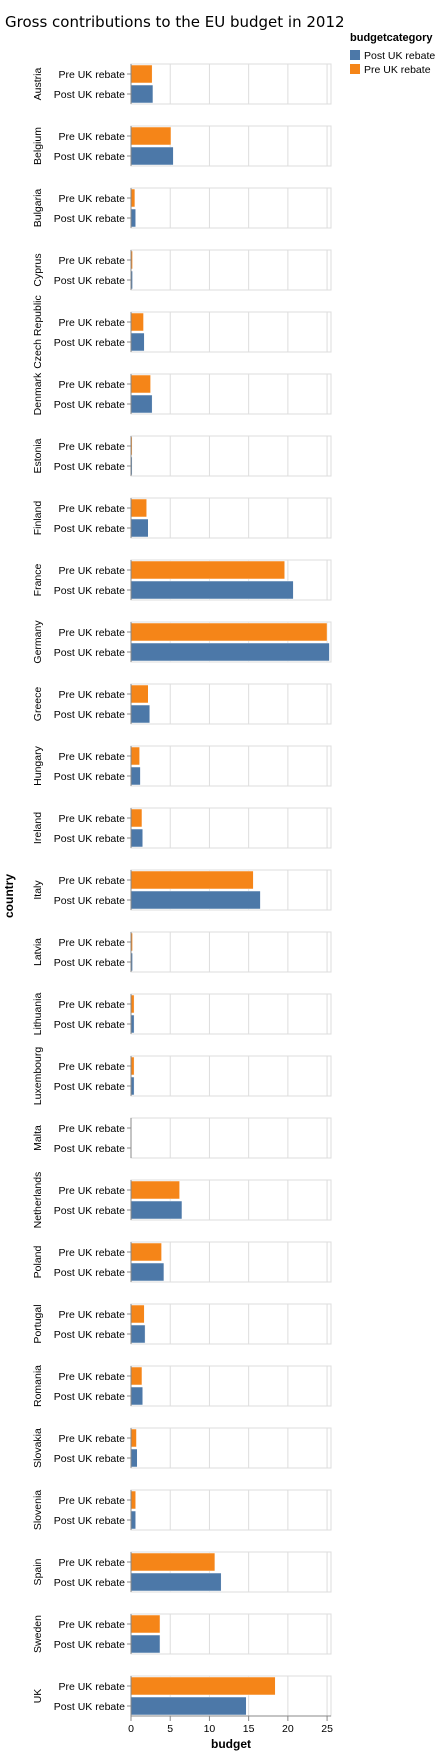 Image resolution: width=440 pixels, height=1759 pixels. Describe the element at coordinates (182, 1634) in the screenshot. I see `facet-sweden: Pre UK rebate Post UK rebate Sweden` at that location.